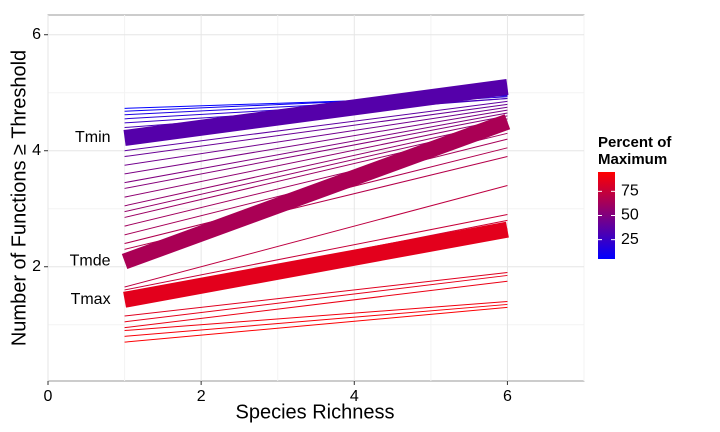 This screenshot has height=432, width=720. Describe the element at coordinates (201, 396) in the screenshot. I see `x-tick-label: 2` at that location.